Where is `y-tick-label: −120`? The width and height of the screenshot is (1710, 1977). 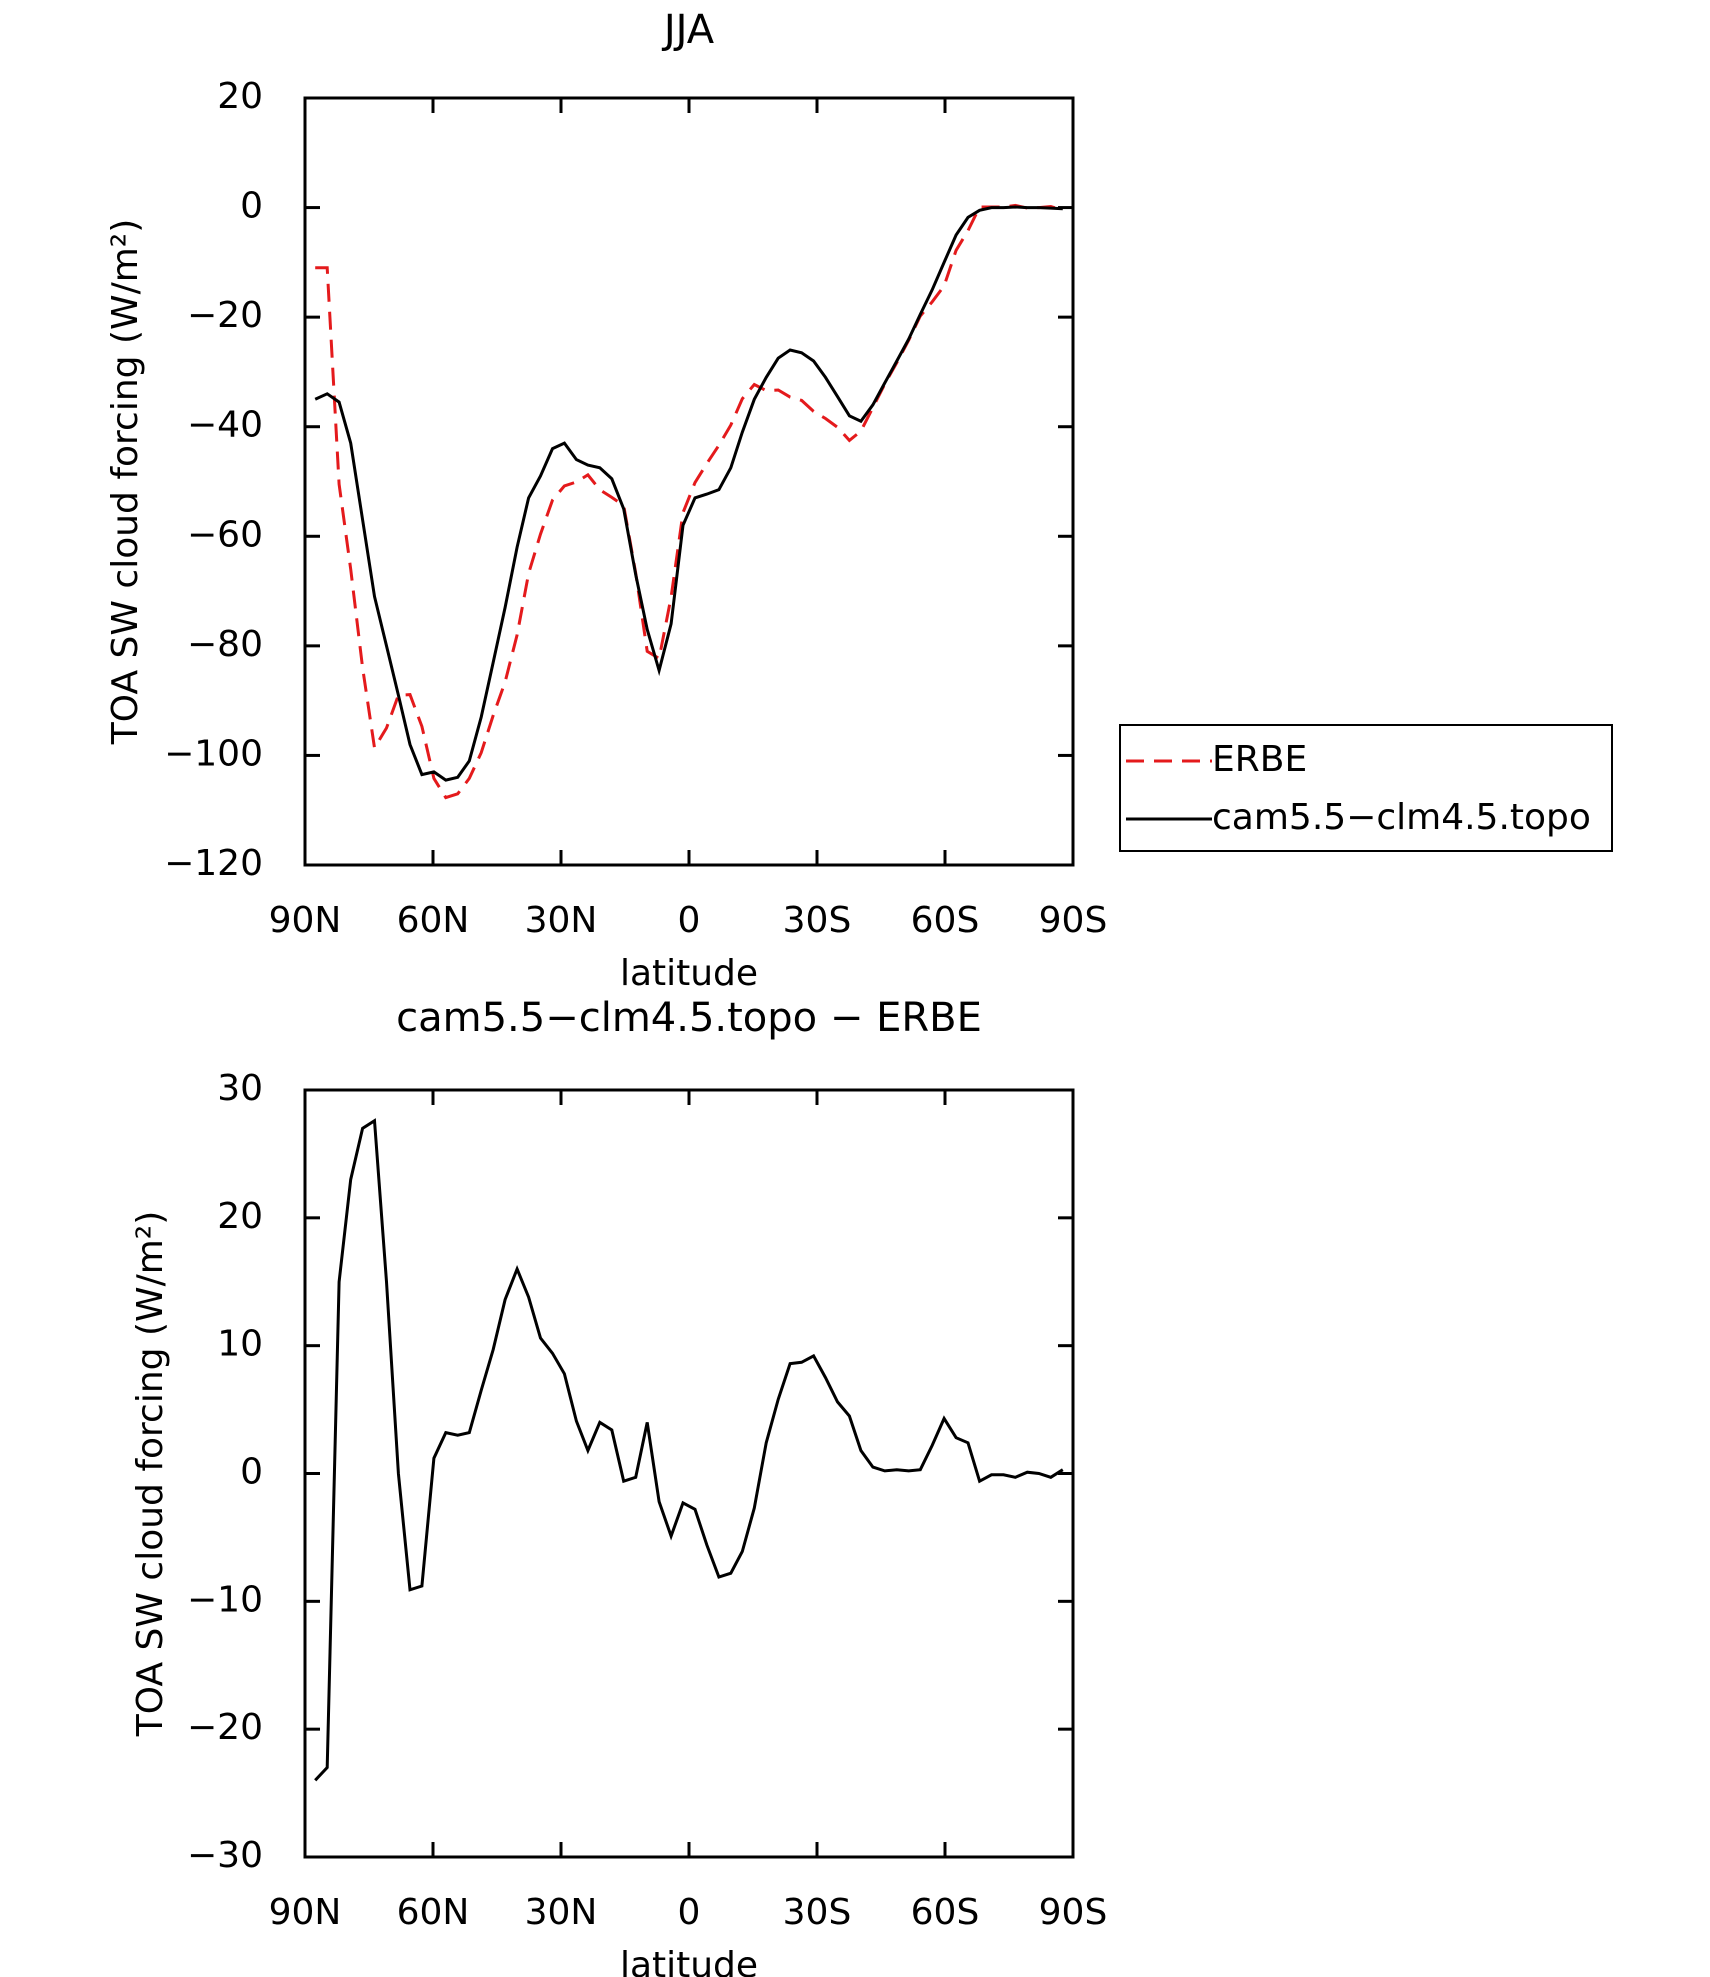 y-tick-label: −120 is located at coordinates (213, 863).